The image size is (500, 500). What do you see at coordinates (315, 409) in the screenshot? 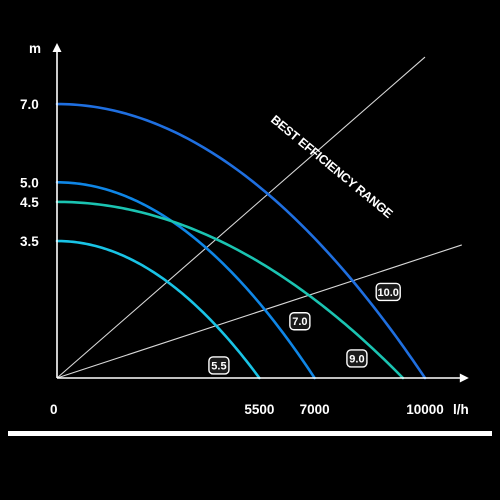
I see `x-tick-label: 7000` at bounding box center [315, 409].